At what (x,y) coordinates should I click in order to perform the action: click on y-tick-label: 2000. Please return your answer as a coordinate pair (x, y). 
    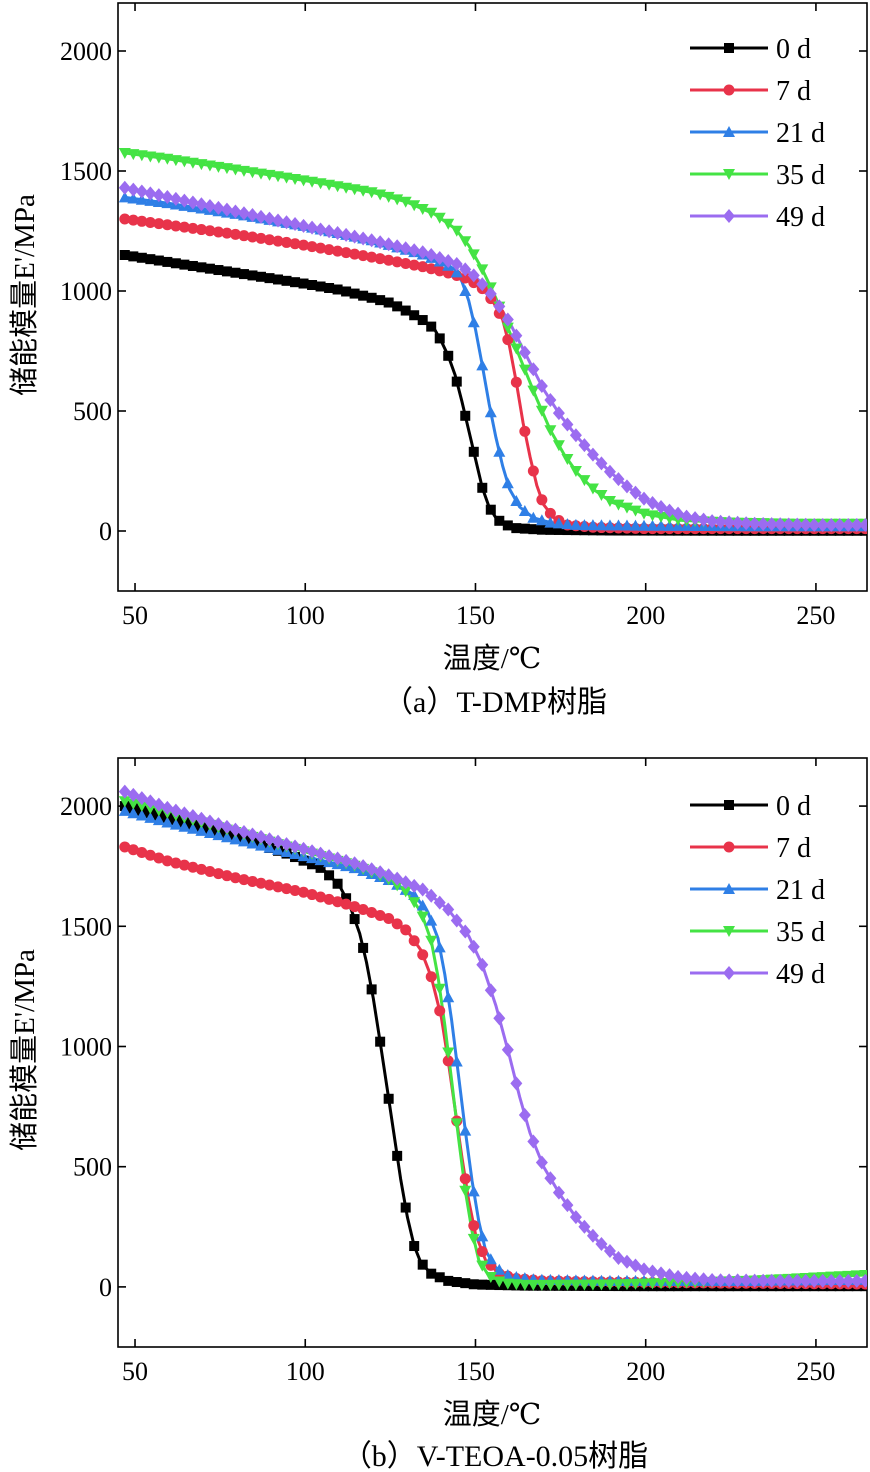
    Looking at the image, I should click on (86, 51).